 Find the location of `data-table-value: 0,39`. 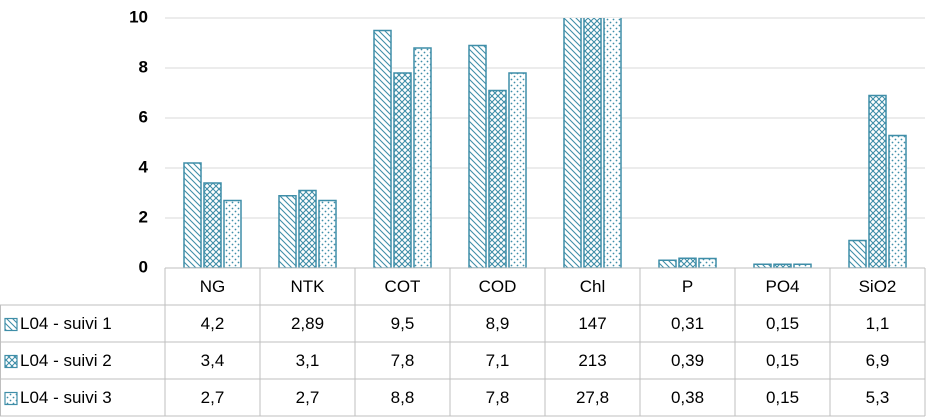

data-table-value: 0,39 is located at coordinates (687, 360).